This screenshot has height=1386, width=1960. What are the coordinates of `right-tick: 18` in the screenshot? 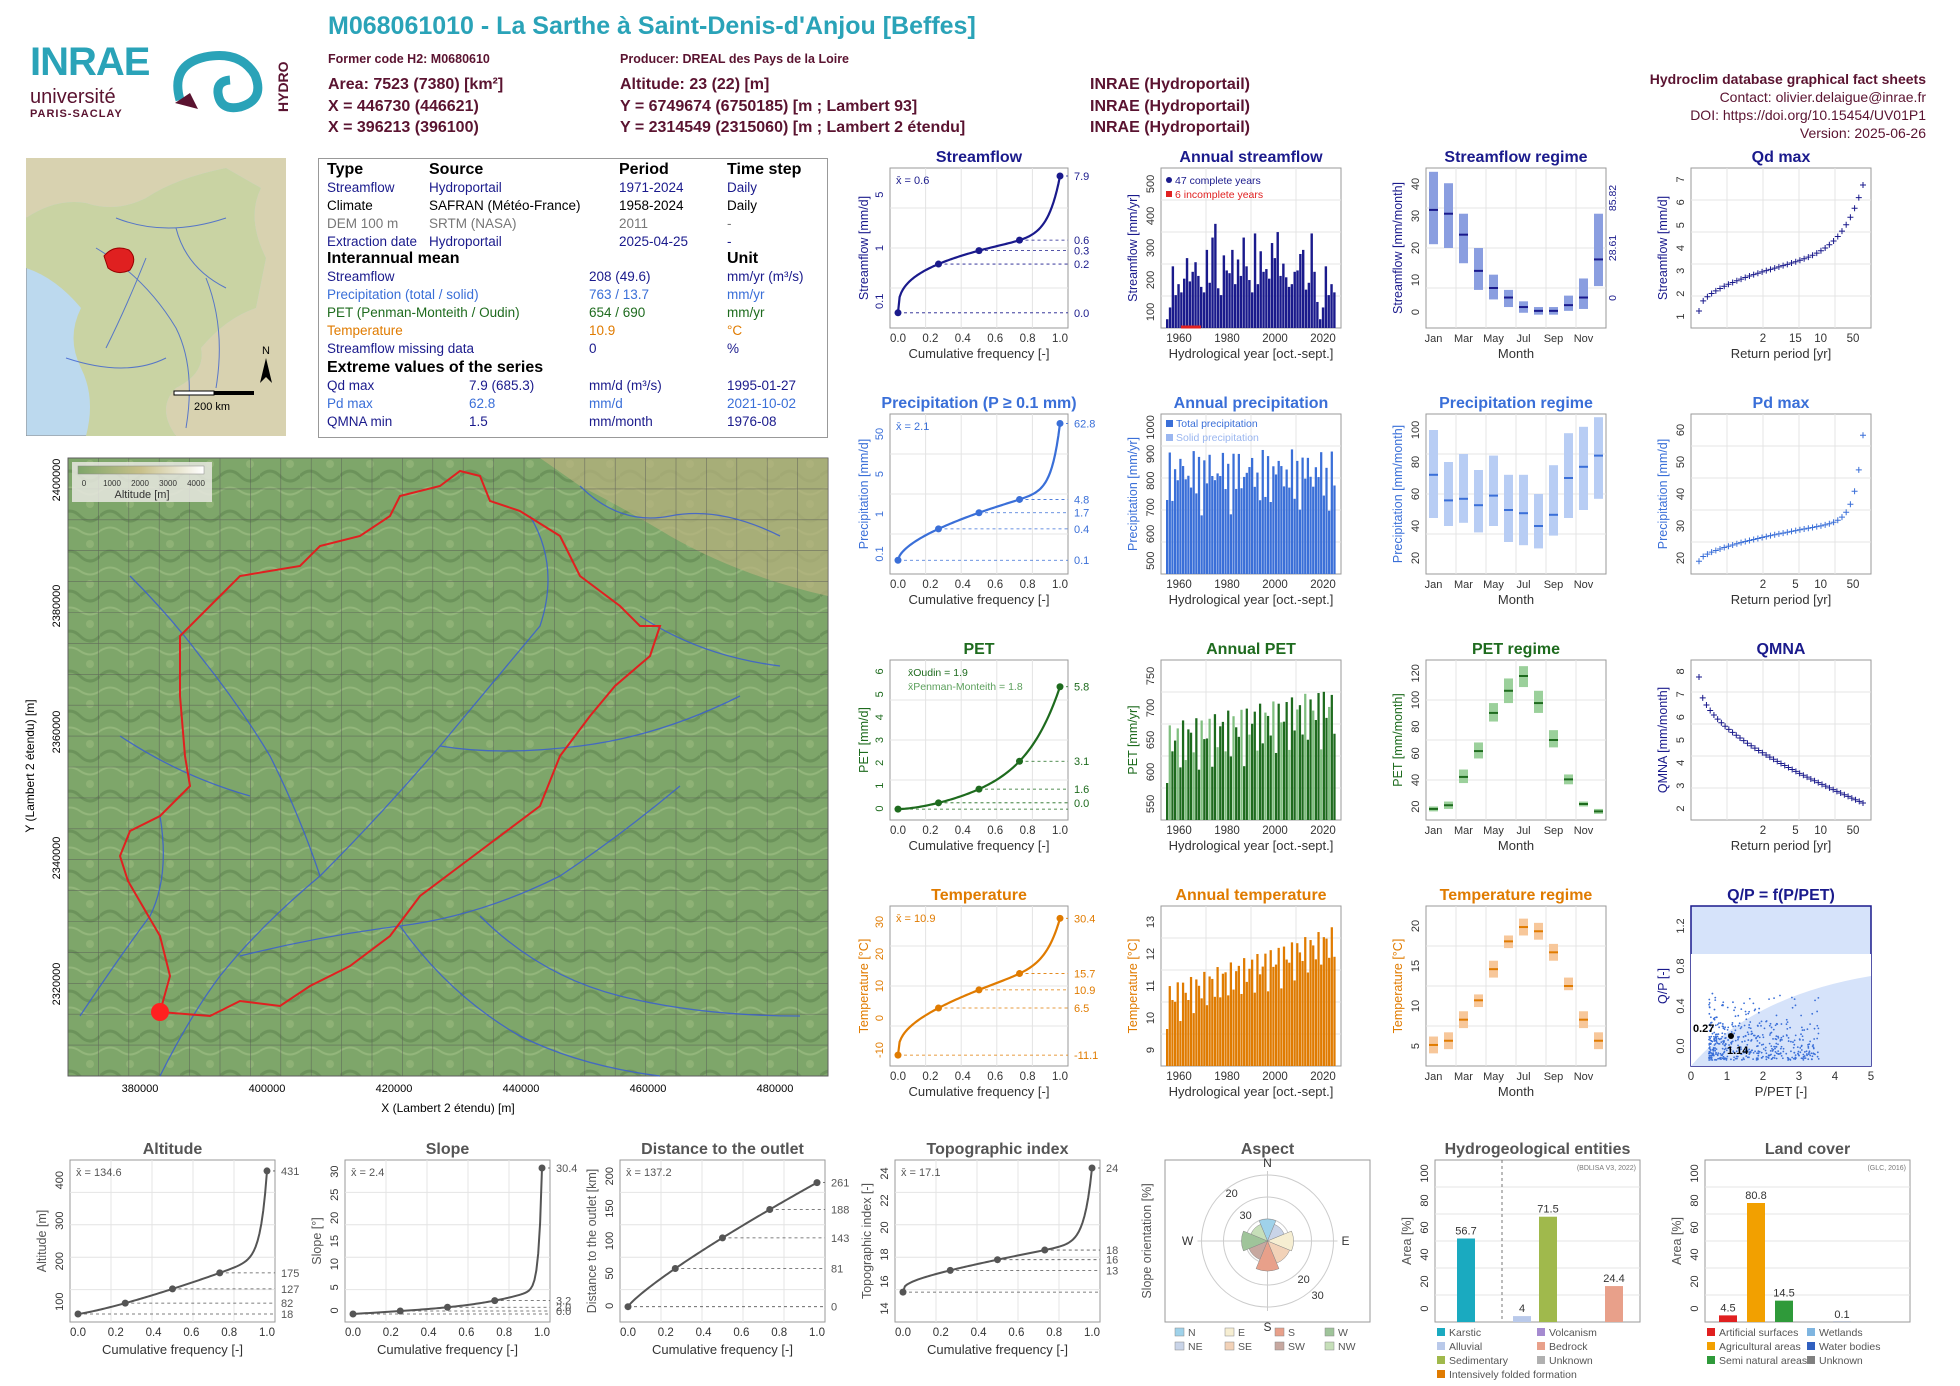 It's located at (287, 1315).